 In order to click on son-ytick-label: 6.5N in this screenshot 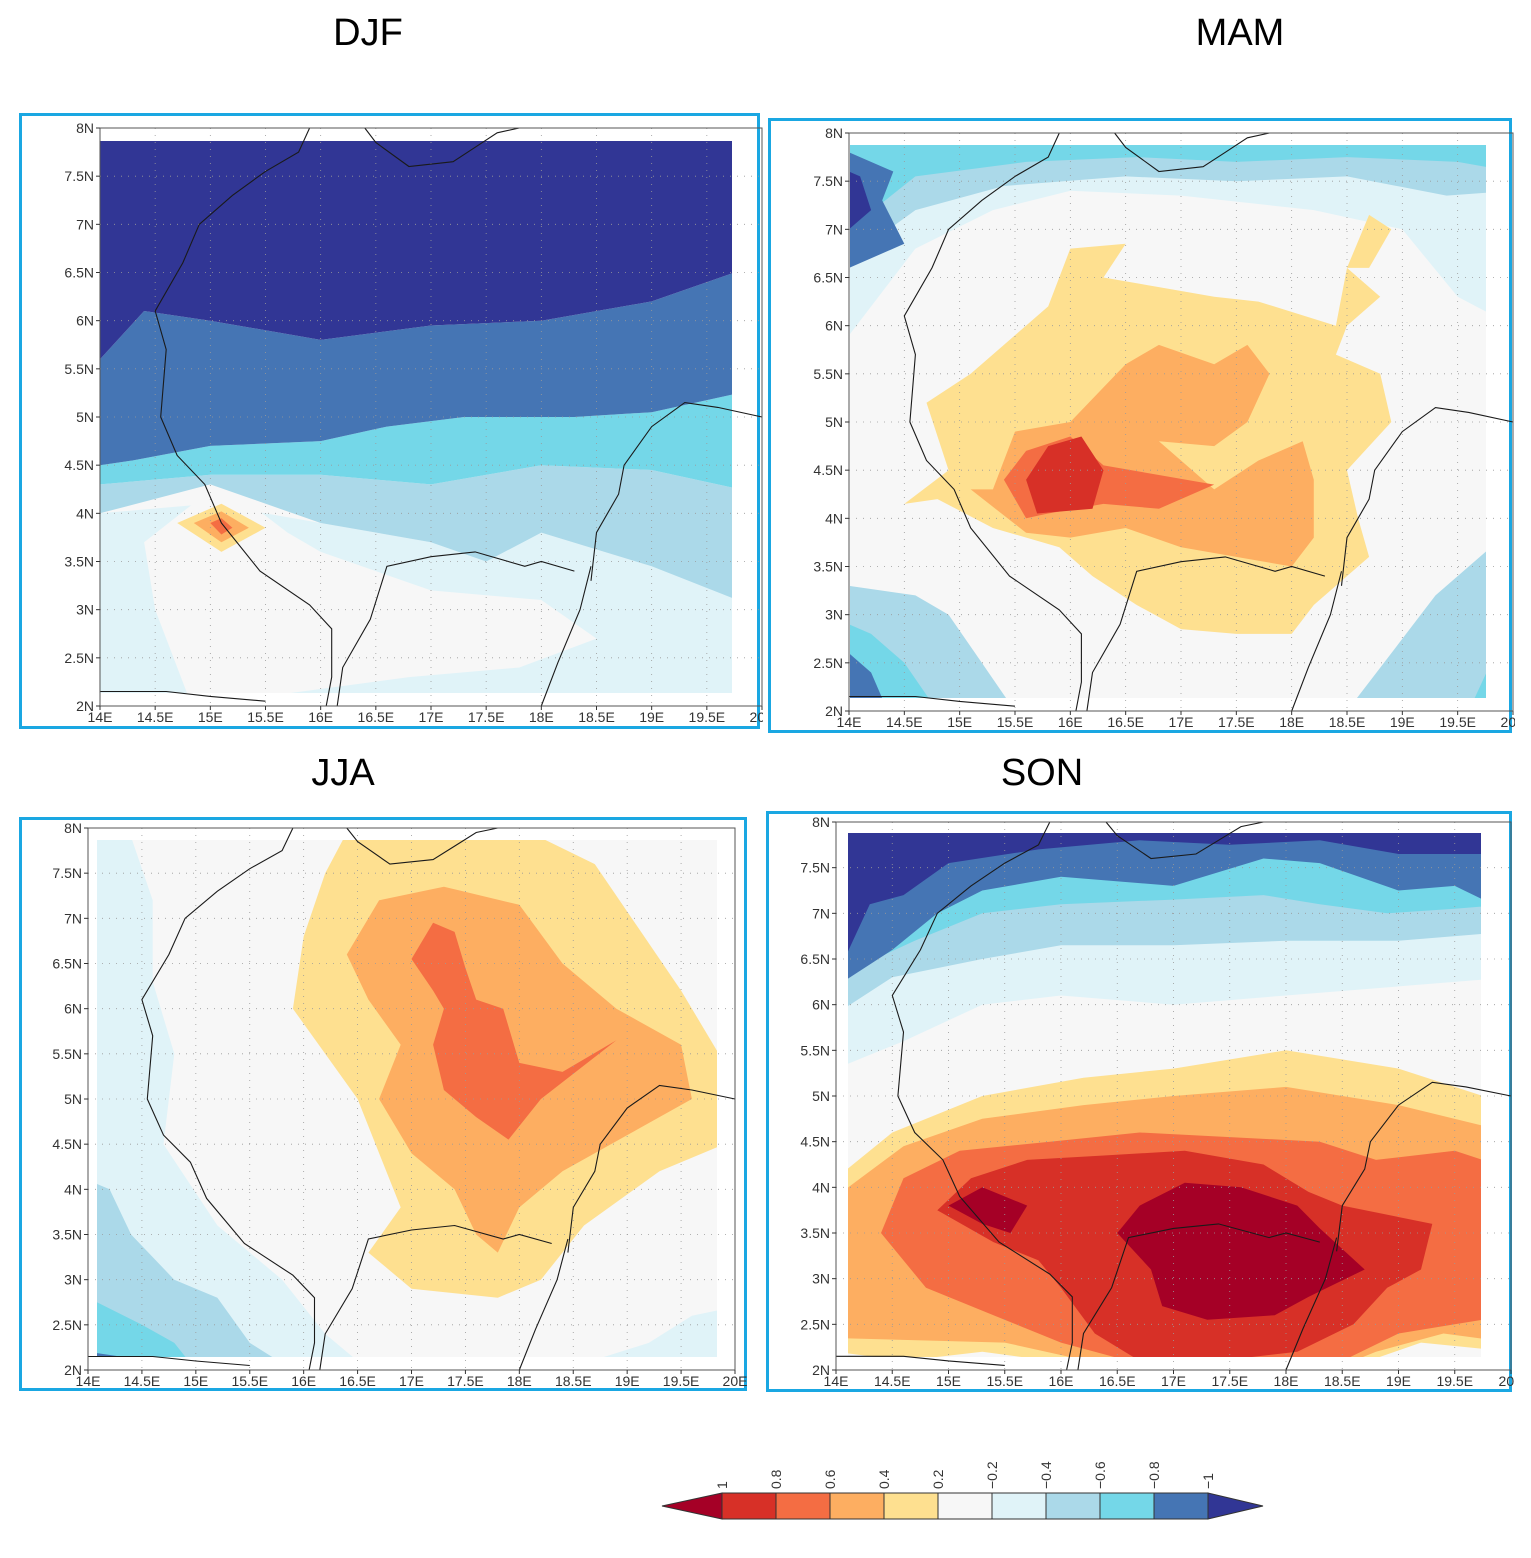, I will do `click(815, 959)`.